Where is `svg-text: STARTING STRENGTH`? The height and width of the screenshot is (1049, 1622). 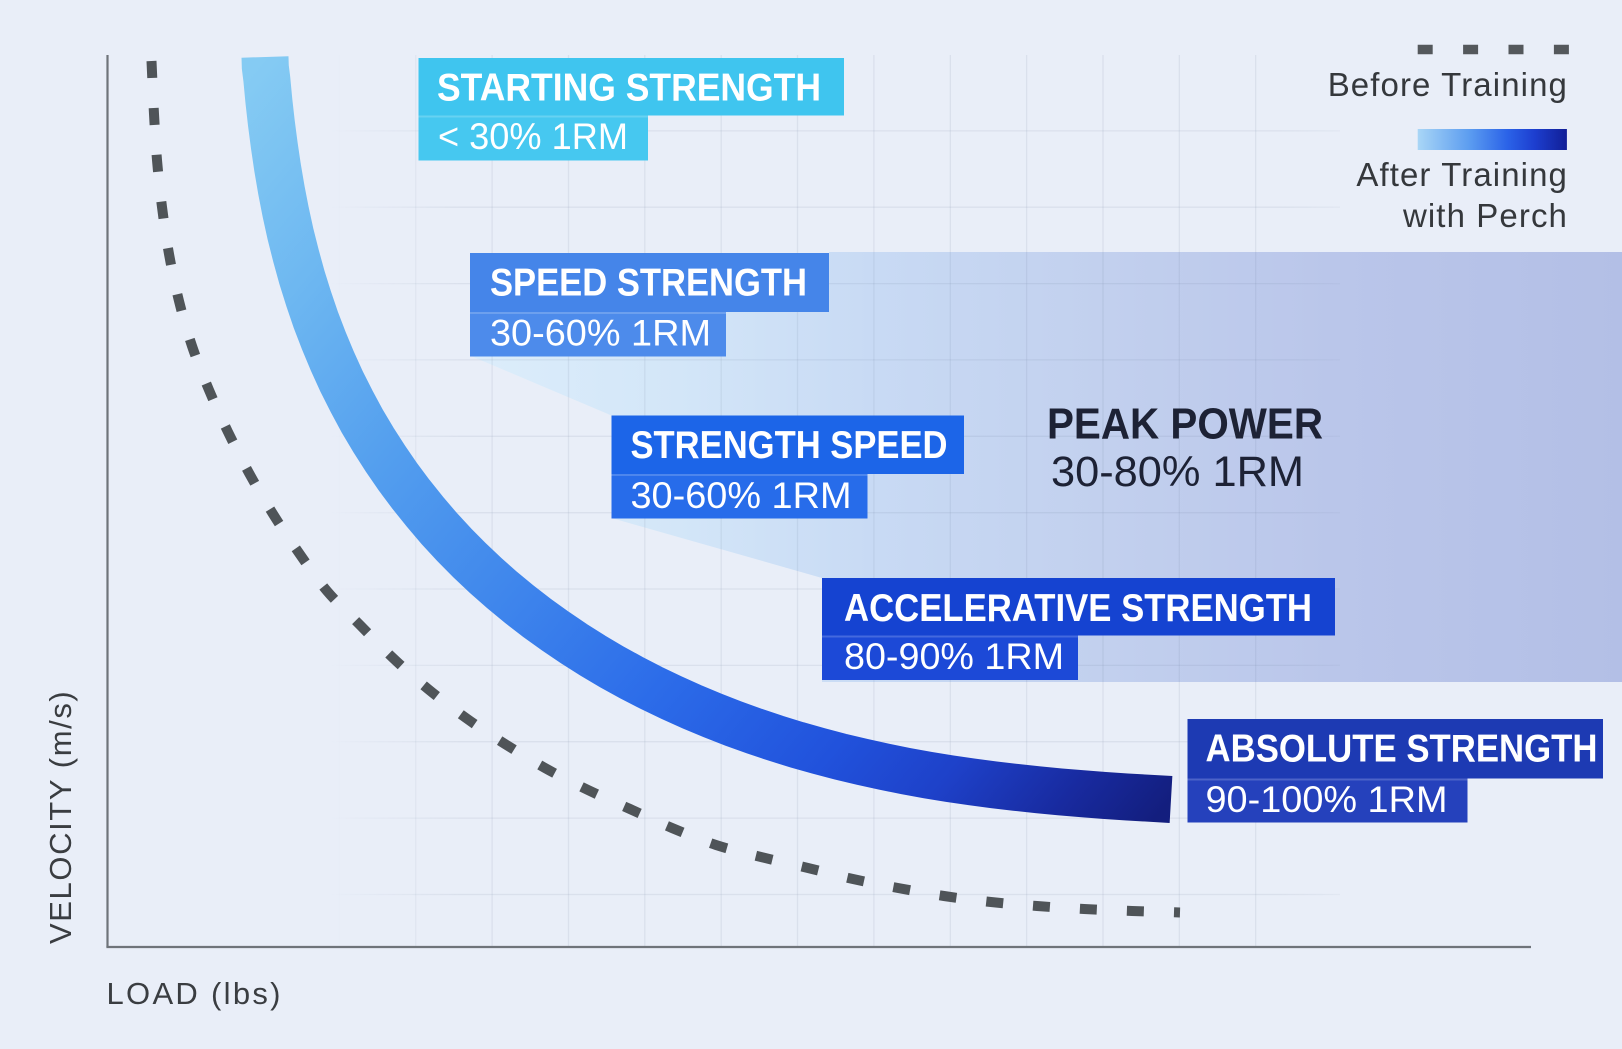 svg-text: STARTING STRENGTH is located at coordinates (629, 88).